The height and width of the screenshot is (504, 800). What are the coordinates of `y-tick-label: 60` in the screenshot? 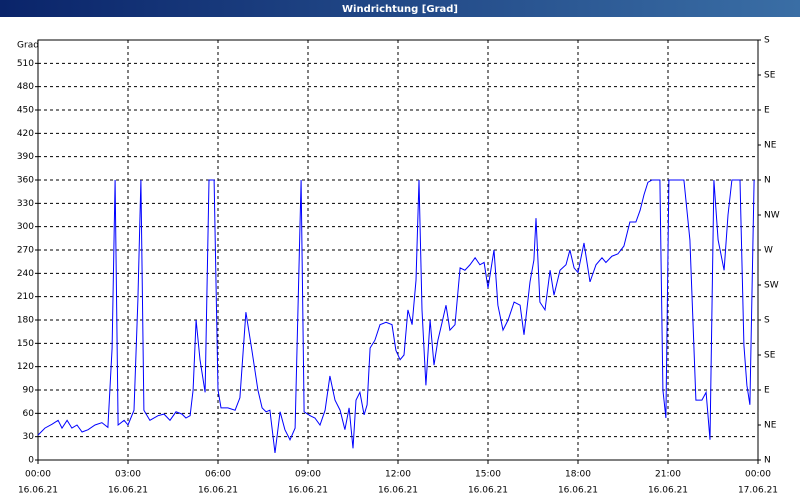 It's located at (29, 414).